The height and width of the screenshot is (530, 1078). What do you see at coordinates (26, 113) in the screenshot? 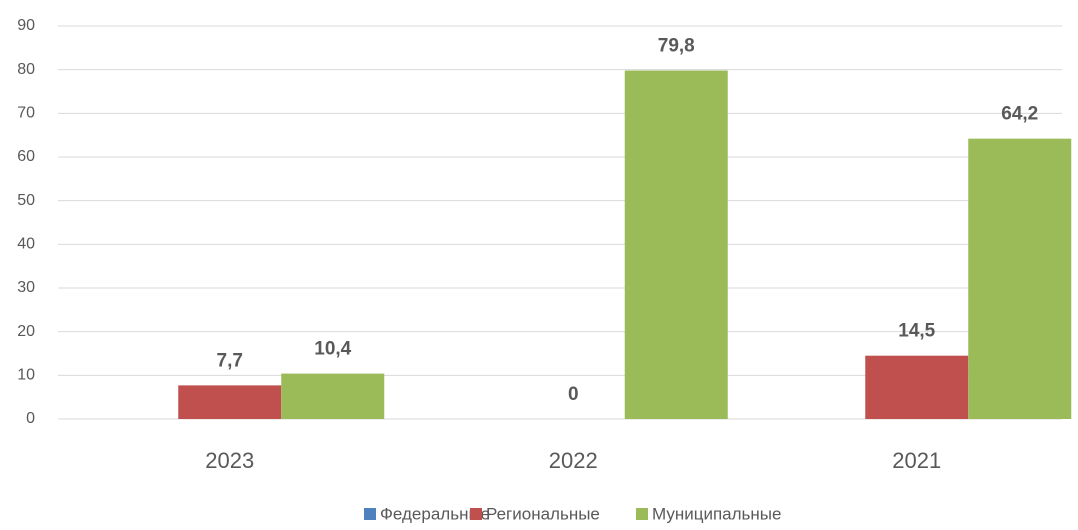
I see `y-tick-label: 70` at bounding box center [26, 113].